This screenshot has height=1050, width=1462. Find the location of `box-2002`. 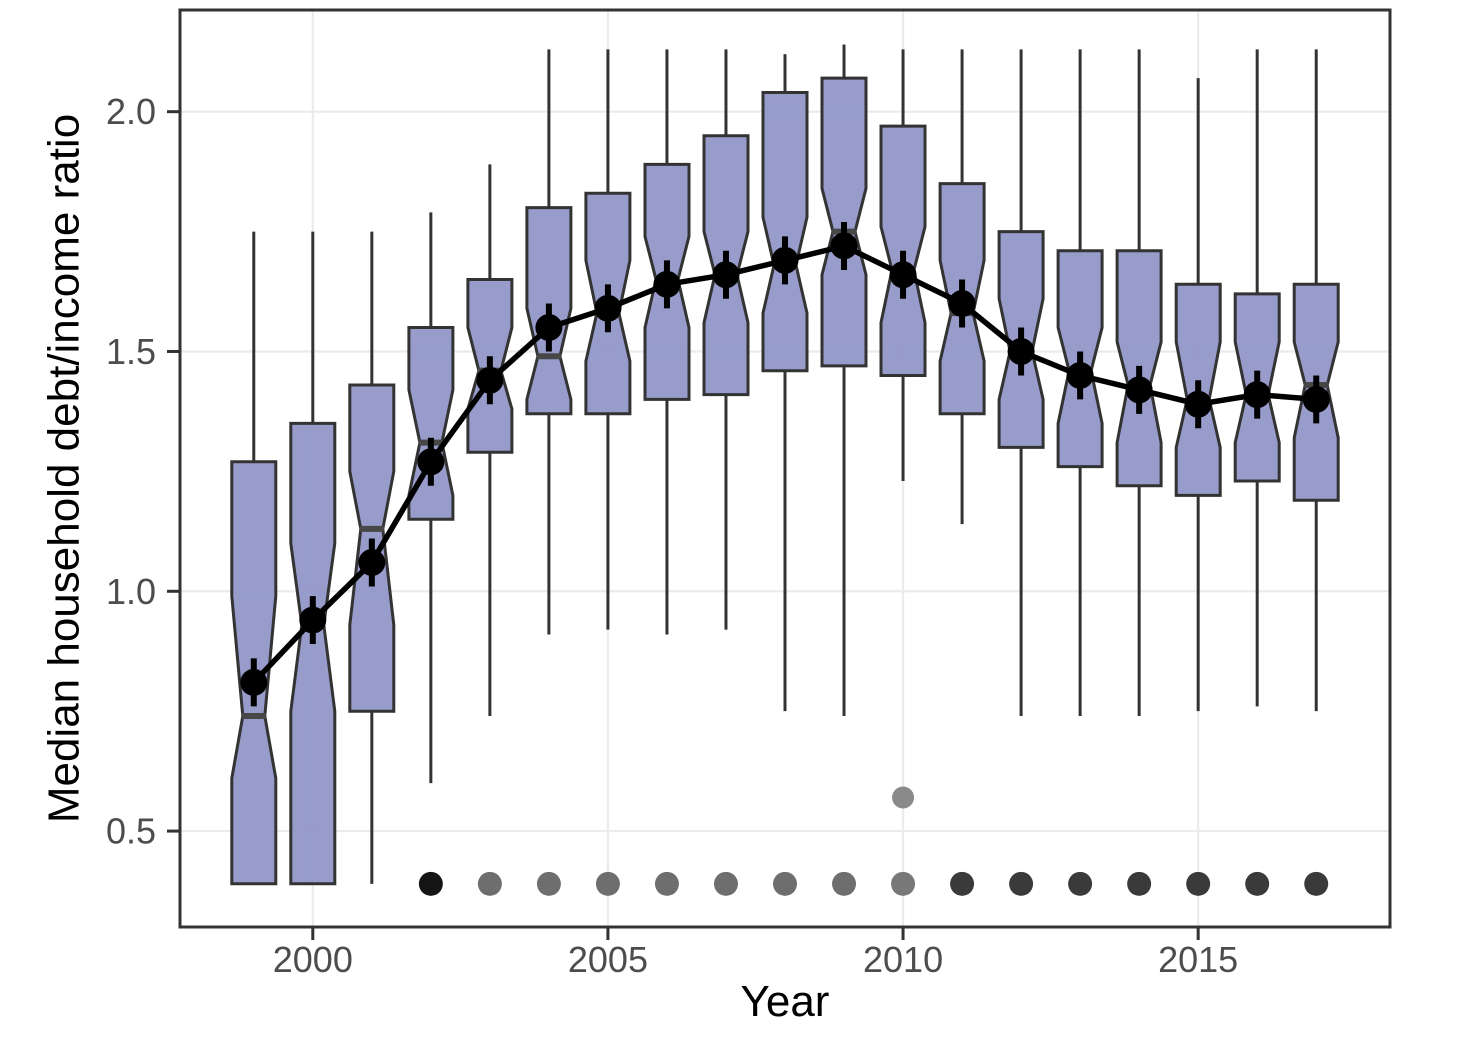

box-2002 is located at coordinates (431, 423).